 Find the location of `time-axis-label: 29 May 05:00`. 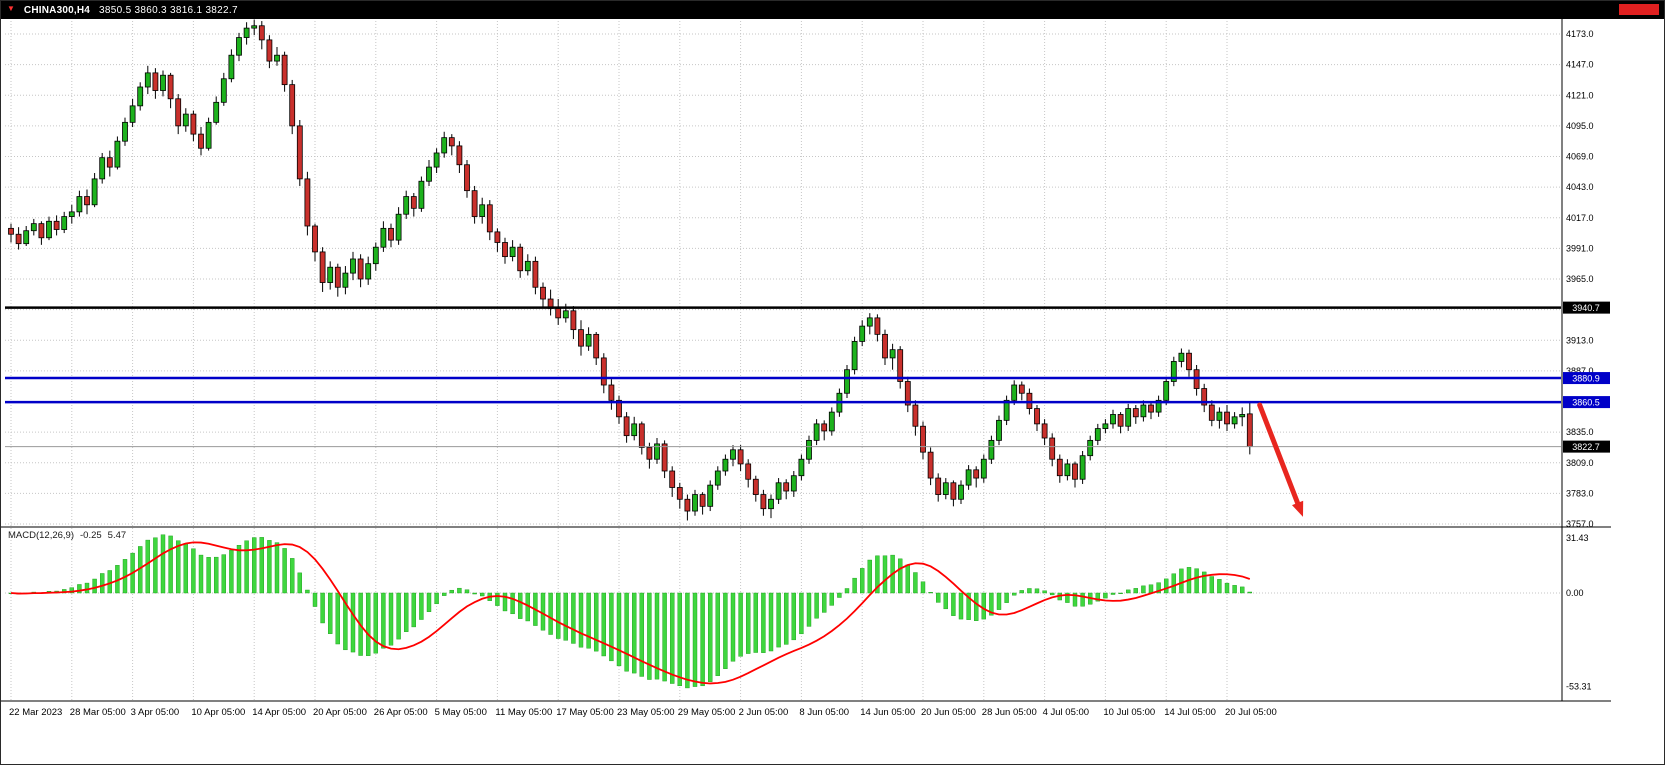

time-axis-label: 29 May 05:00 is located at coordinates (707, 712).